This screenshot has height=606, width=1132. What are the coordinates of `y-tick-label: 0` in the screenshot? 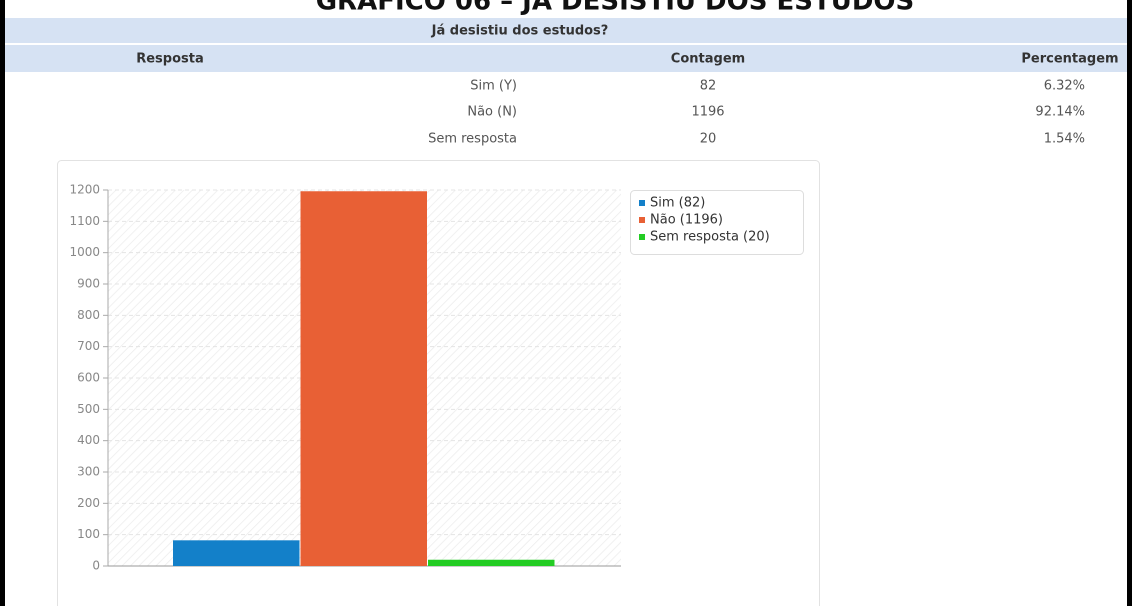 It's located at (96, 566).